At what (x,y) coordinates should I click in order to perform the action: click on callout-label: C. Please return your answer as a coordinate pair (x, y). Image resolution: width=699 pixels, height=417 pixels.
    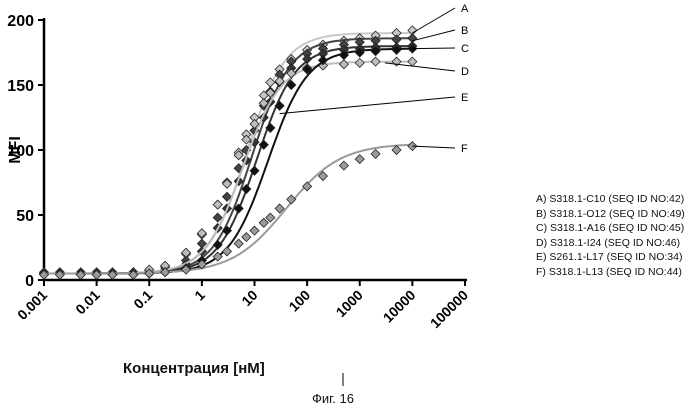
    Looking at the image, I should click on (465, 49).